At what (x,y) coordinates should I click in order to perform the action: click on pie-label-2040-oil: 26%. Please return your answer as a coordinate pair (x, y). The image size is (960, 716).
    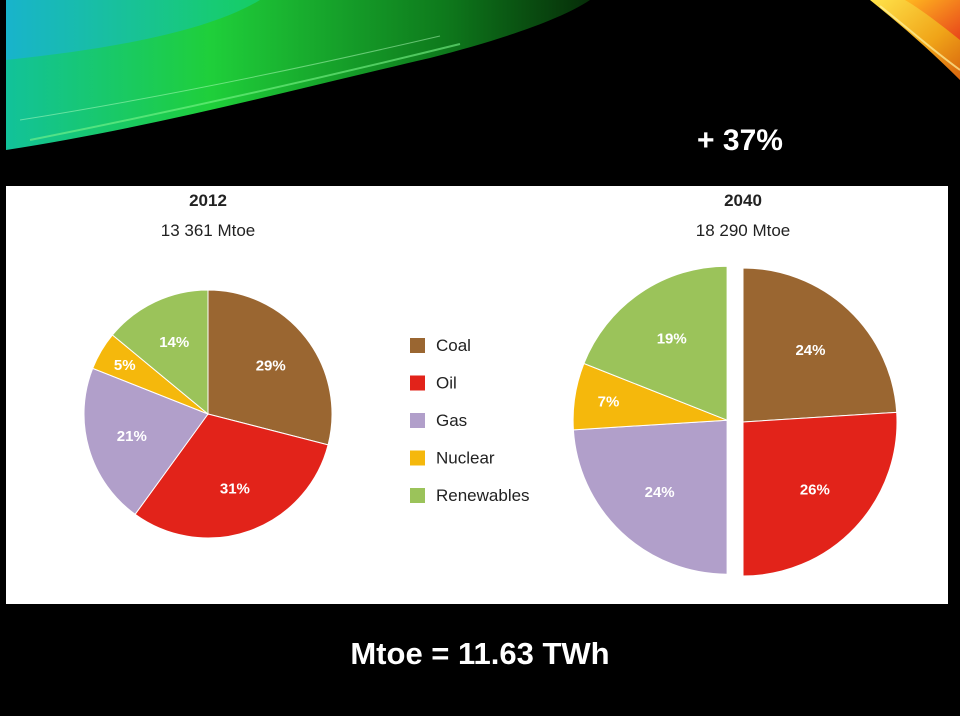
    Looking at the image, I should click on (815, 489).